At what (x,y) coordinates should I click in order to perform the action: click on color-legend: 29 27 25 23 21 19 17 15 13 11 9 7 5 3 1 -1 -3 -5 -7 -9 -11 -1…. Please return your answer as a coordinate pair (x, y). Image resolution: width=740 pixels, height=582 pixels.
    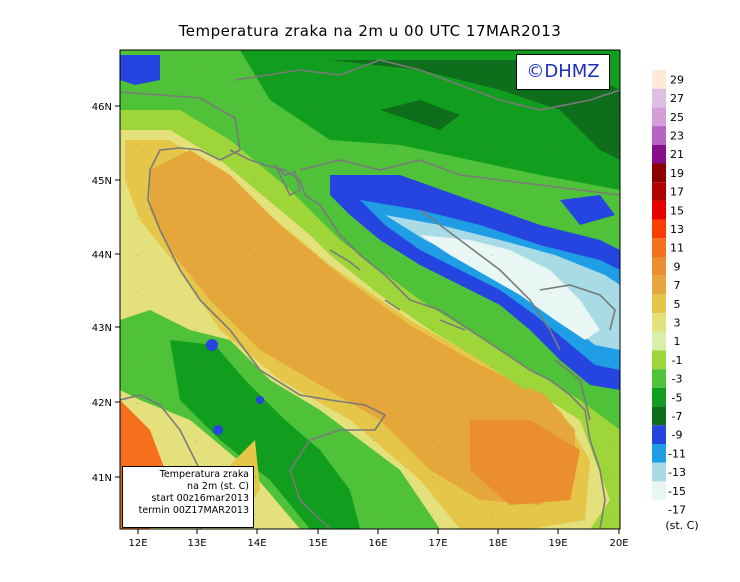
    Looking at the image, I should click on (669, 293).